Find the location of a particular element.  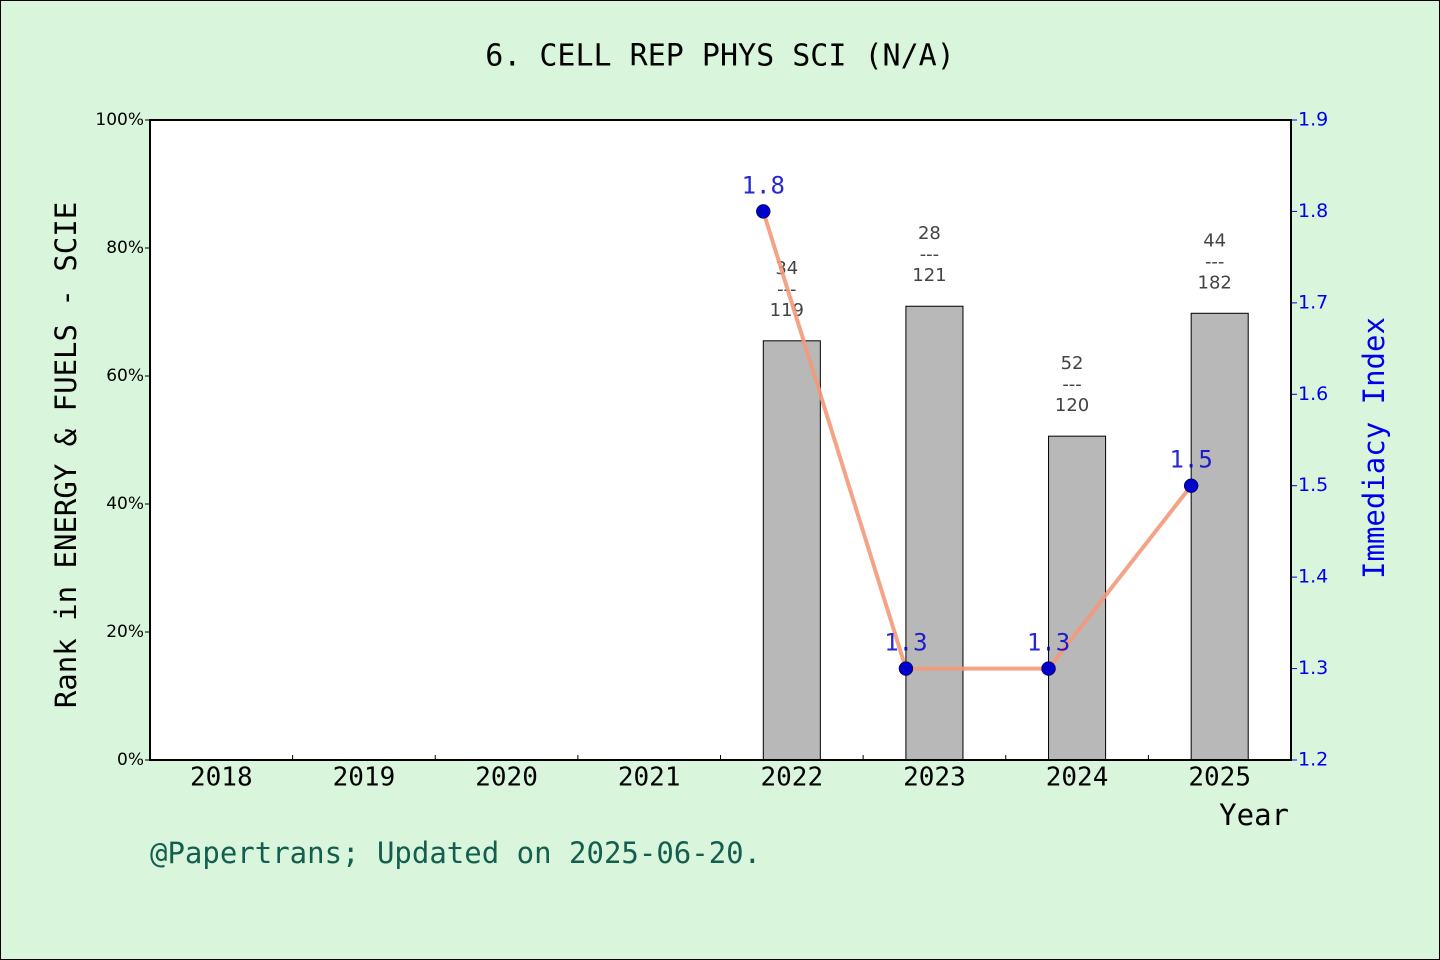

bar-label: 119 is located at coordinates (787, 310).